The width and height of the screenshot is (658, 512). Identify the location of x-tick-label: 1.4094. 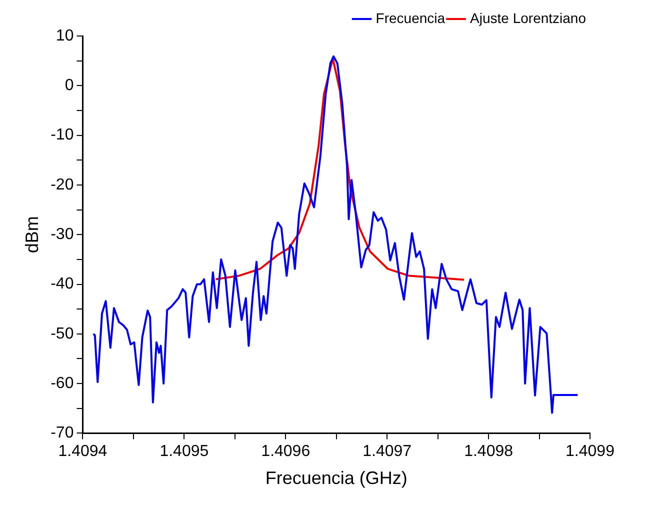
(83, 451).